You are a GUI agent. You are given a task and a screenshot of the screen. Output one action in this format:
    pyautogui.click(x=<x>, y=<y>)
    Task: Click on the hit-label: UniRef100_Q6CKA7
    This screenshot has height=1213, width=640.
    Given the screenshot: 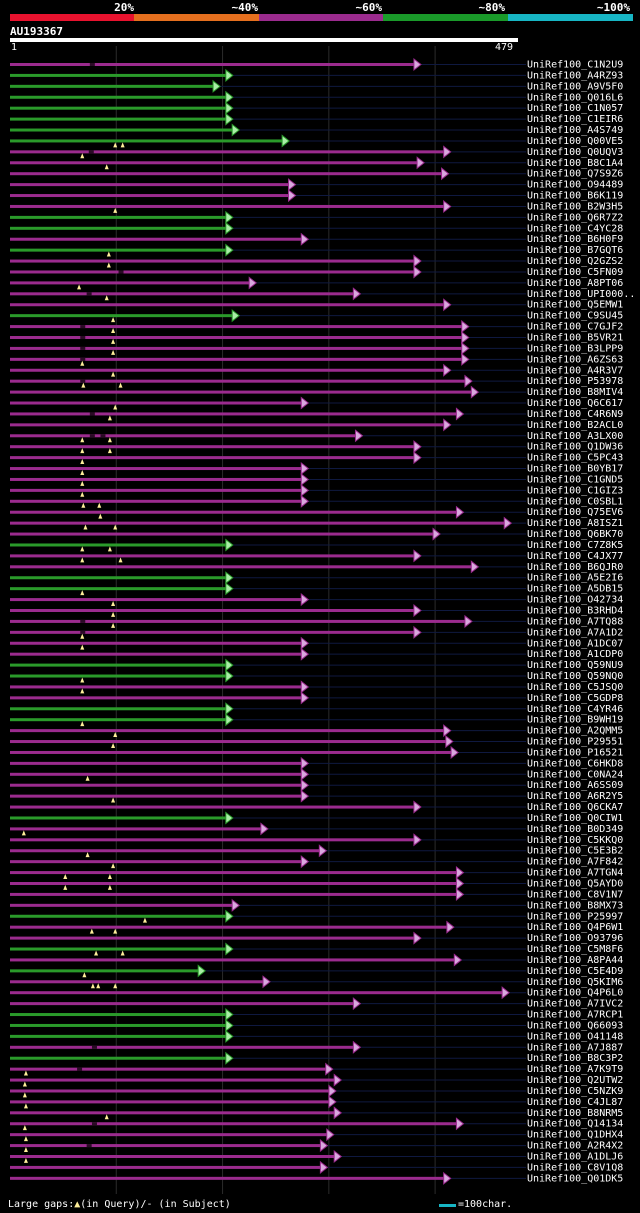 What is the action you would take?
    pyautogui.click(x=575, y=807)
    